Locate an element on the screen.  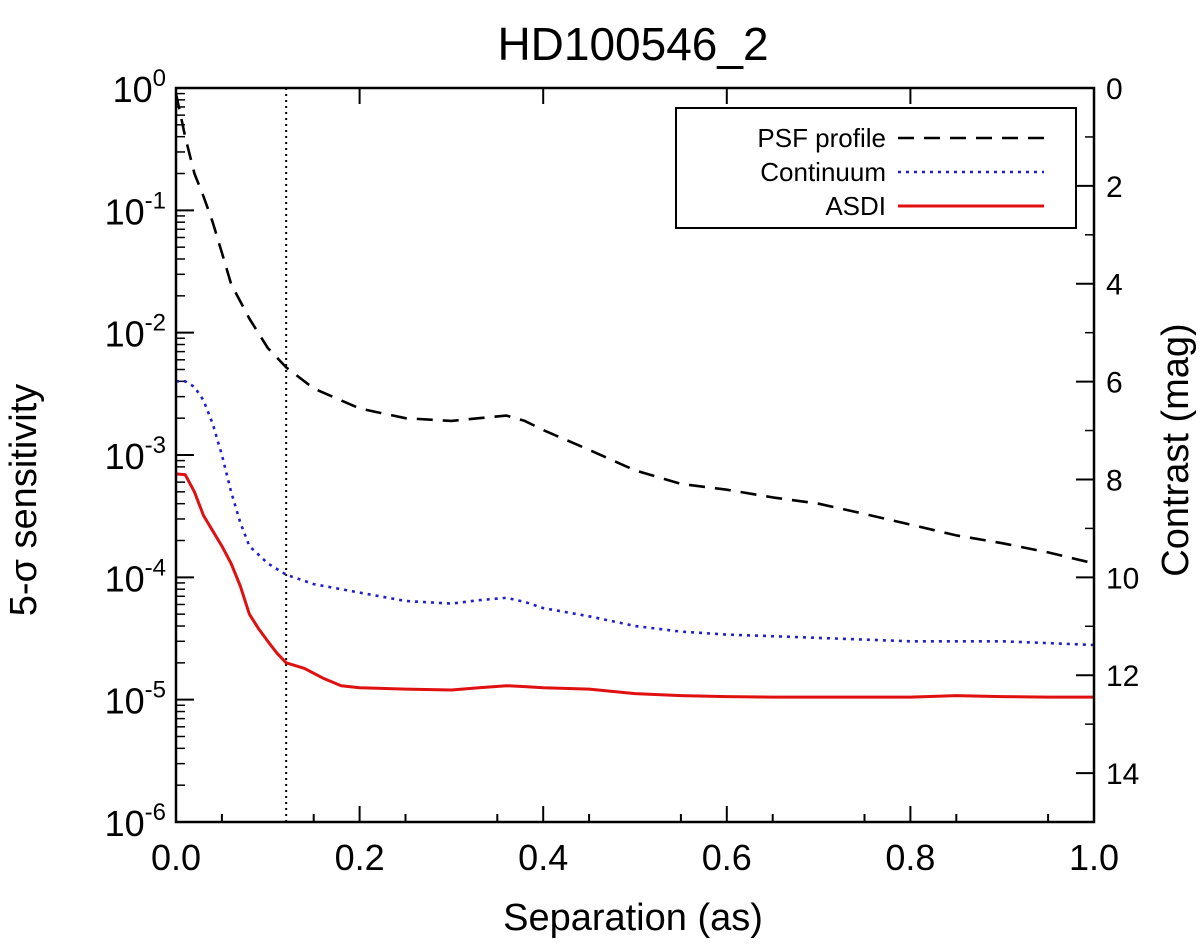
legend-label: PSF profile is located at coordinates (821, 138).